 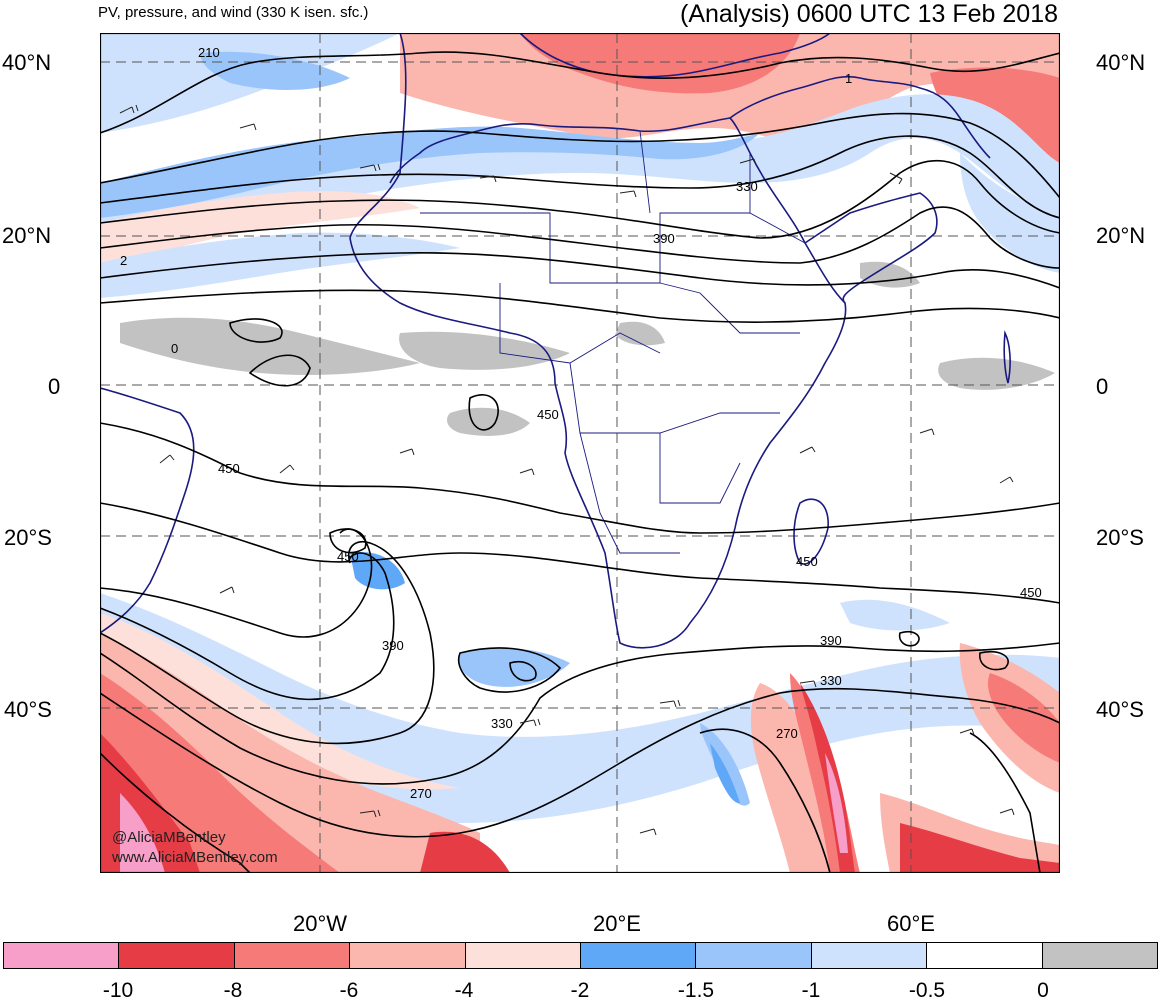 What do you see at coordinates (349, 990) in the screenshot?
I see `colorbar-tick: -6` at bounding box center [349, 990].